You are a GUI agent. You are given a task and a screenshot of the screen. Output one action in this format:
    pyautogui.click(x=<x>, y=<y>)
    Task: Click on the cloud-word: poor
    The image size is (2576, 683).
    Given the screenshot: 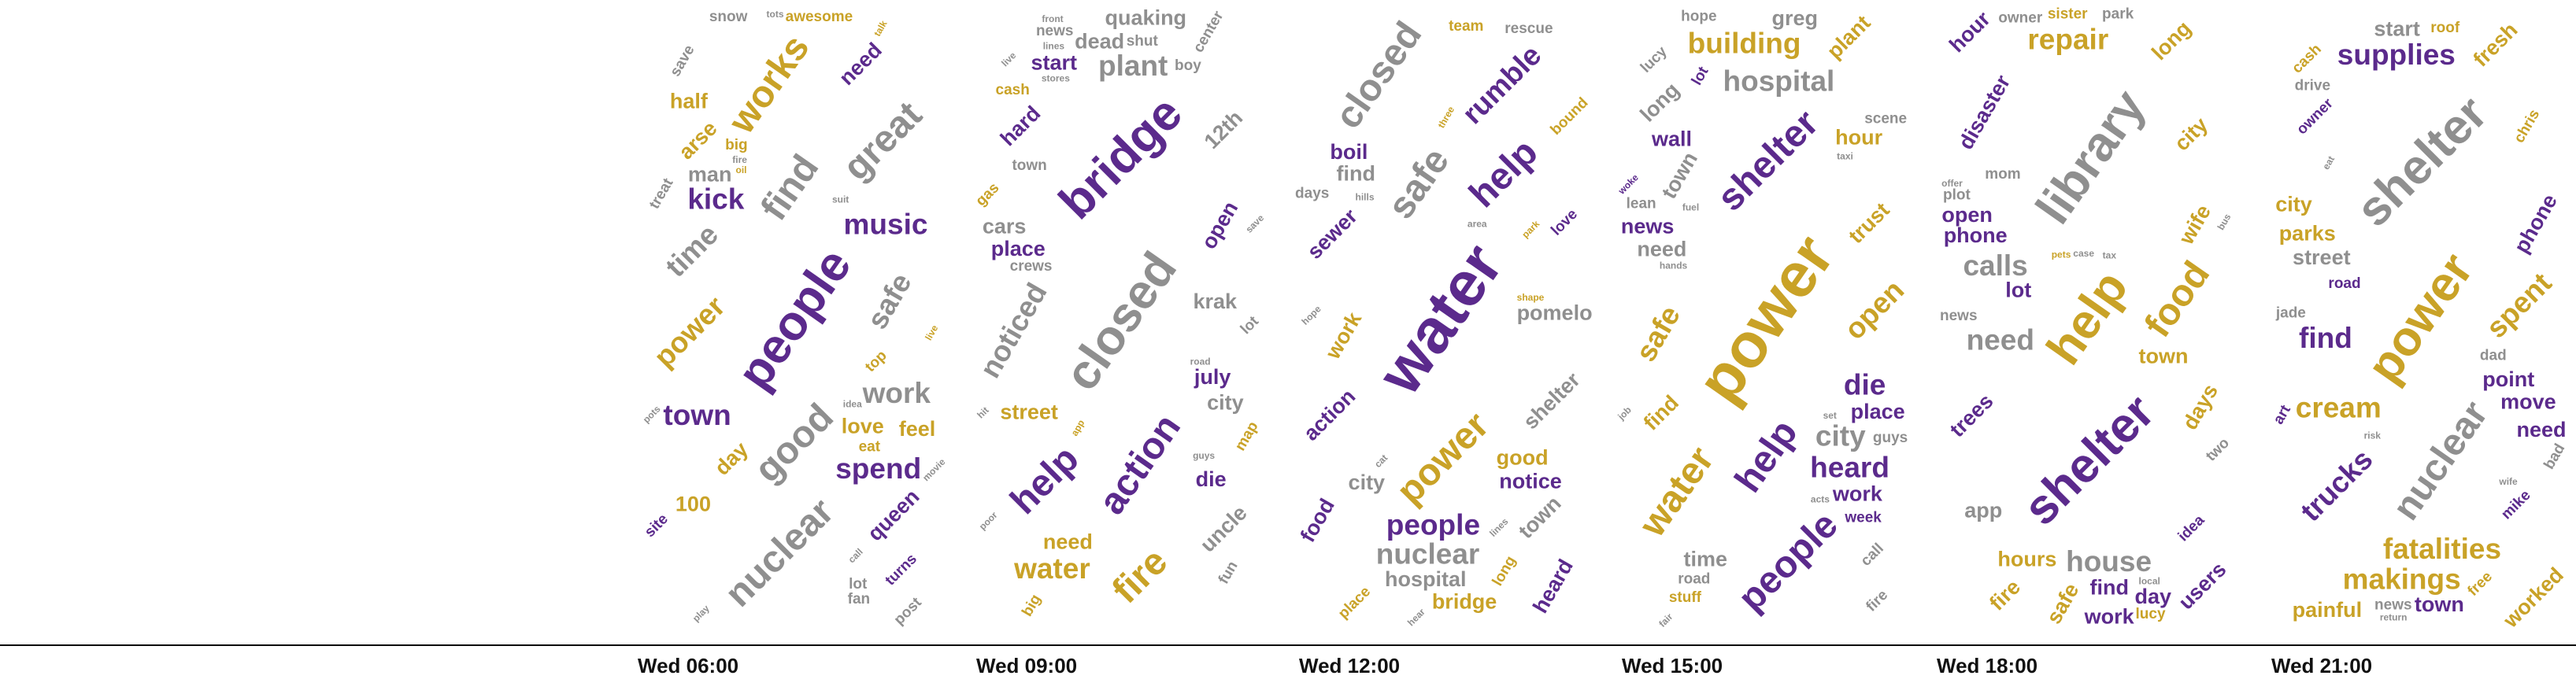 What is the action you would take?
    pyautogui.click(x=988, y=520)
    